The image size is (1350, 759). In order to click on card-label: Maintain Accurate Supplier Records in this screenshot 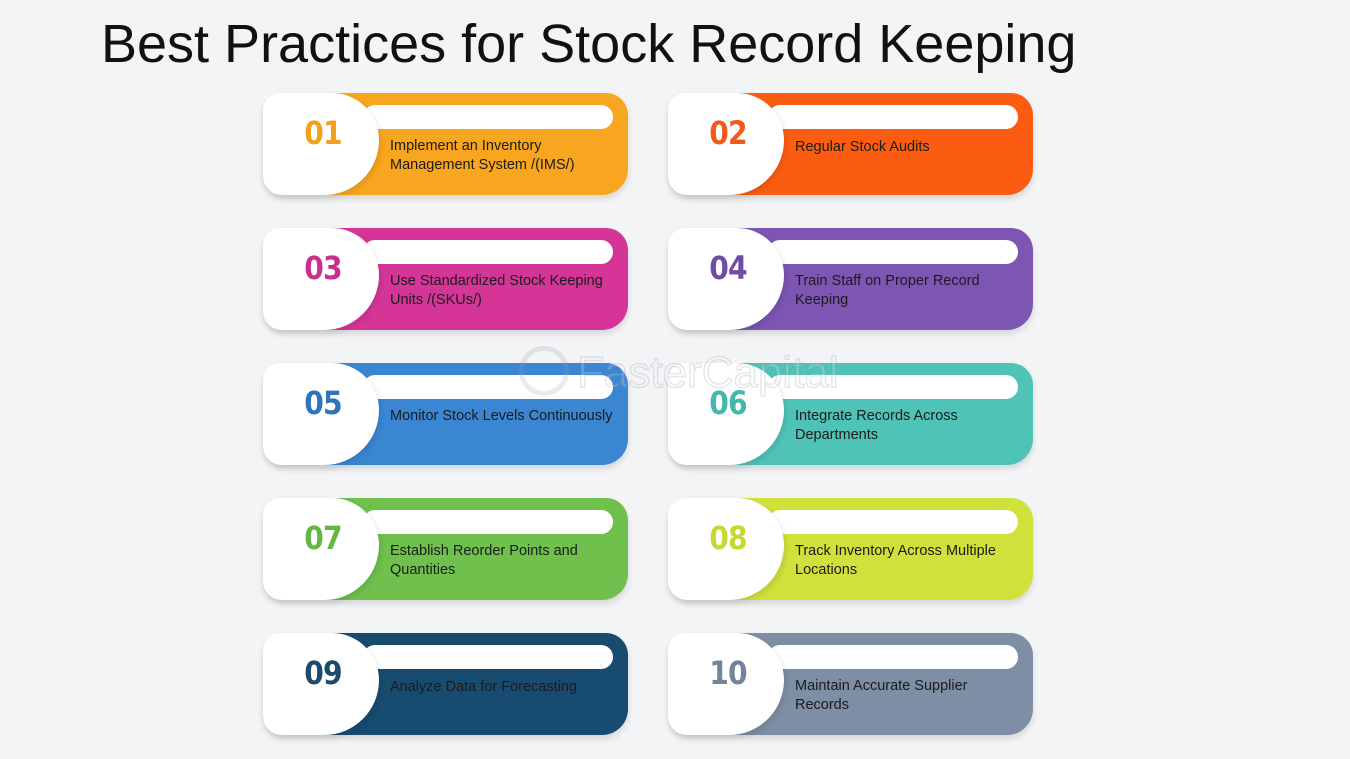, I will do `click(881, 695)`.